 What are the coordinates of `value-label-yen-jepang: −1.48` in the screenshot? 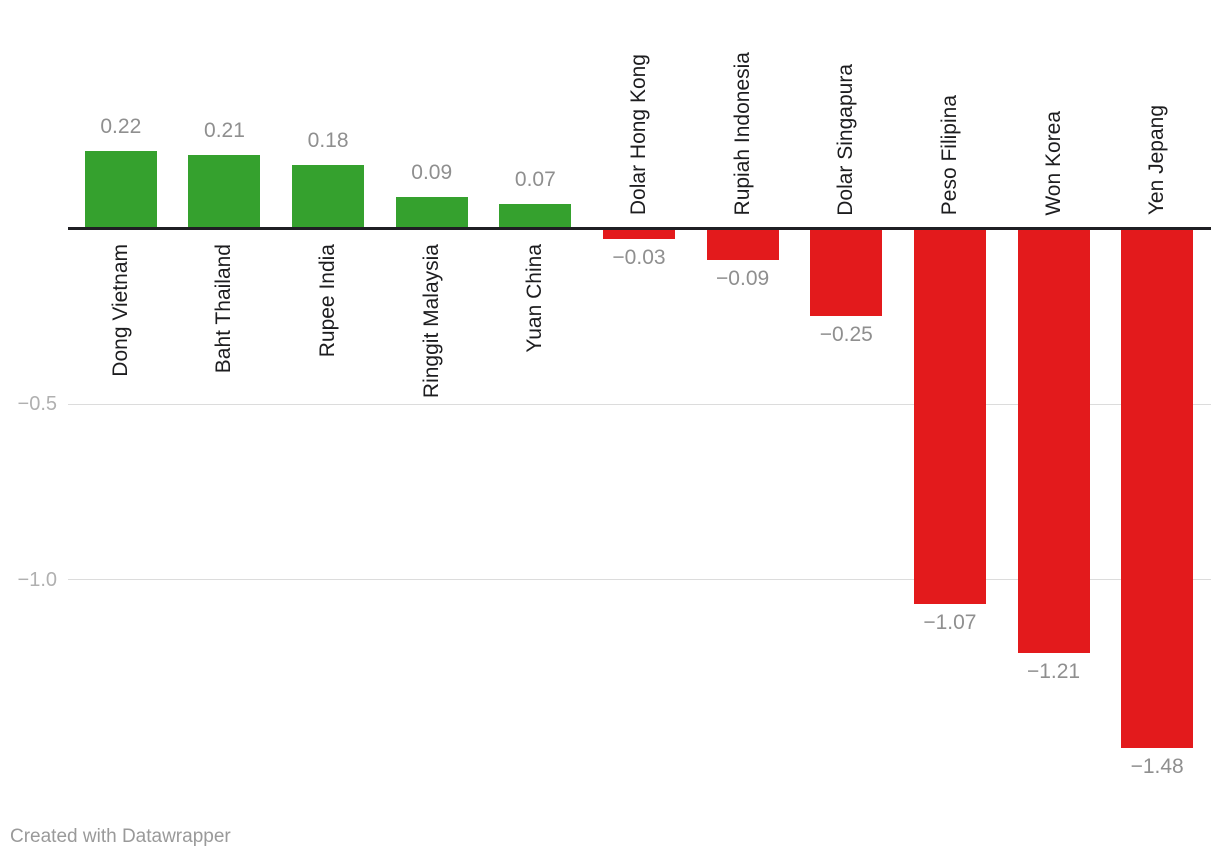 It's located at (1157, 766).